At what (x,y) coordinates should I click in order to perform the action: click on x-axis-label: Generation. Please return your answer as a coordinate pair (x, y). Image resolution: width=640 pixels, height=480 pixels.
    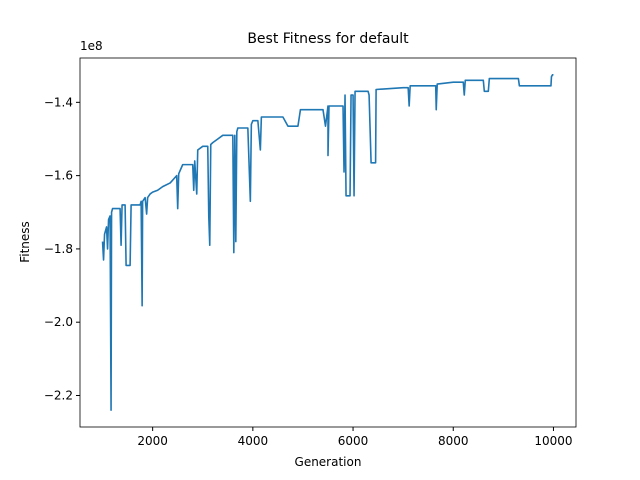
    Looking at the image, I should click on (328, 462).